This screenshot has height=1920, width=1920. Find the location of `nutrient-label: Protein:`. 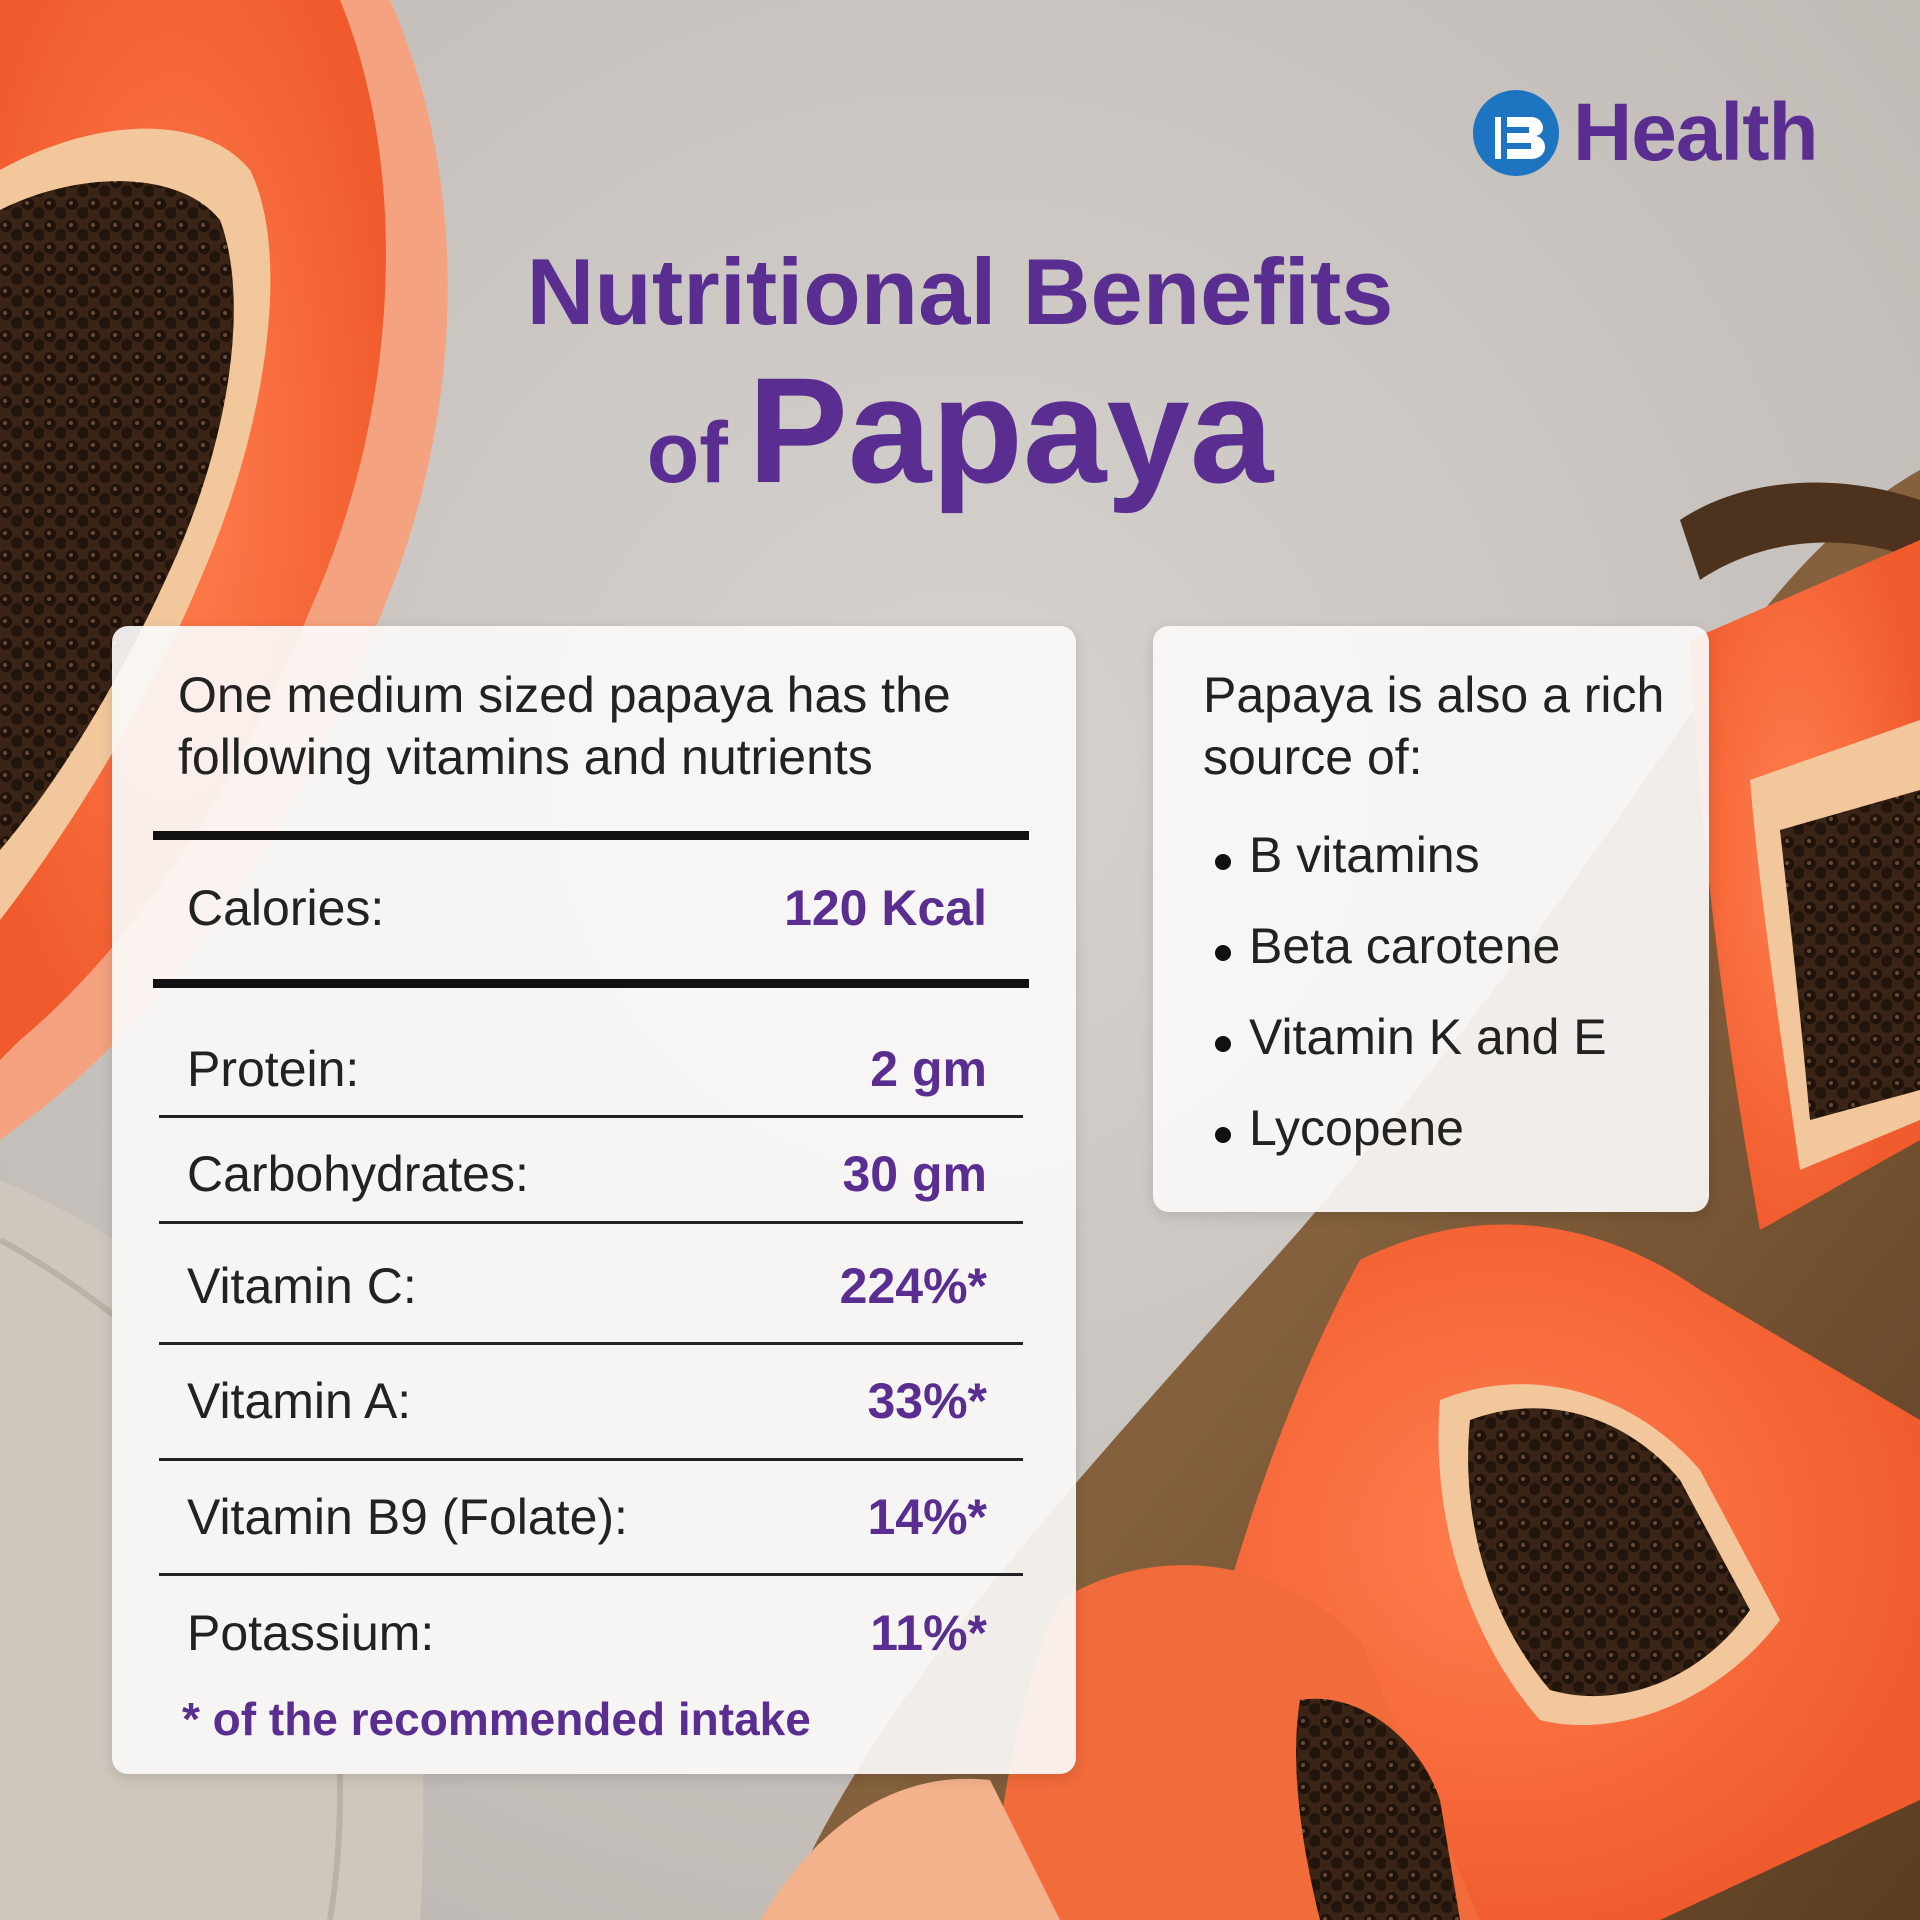

nutrient-label: Protein: is located at coordinates (273, 1069).